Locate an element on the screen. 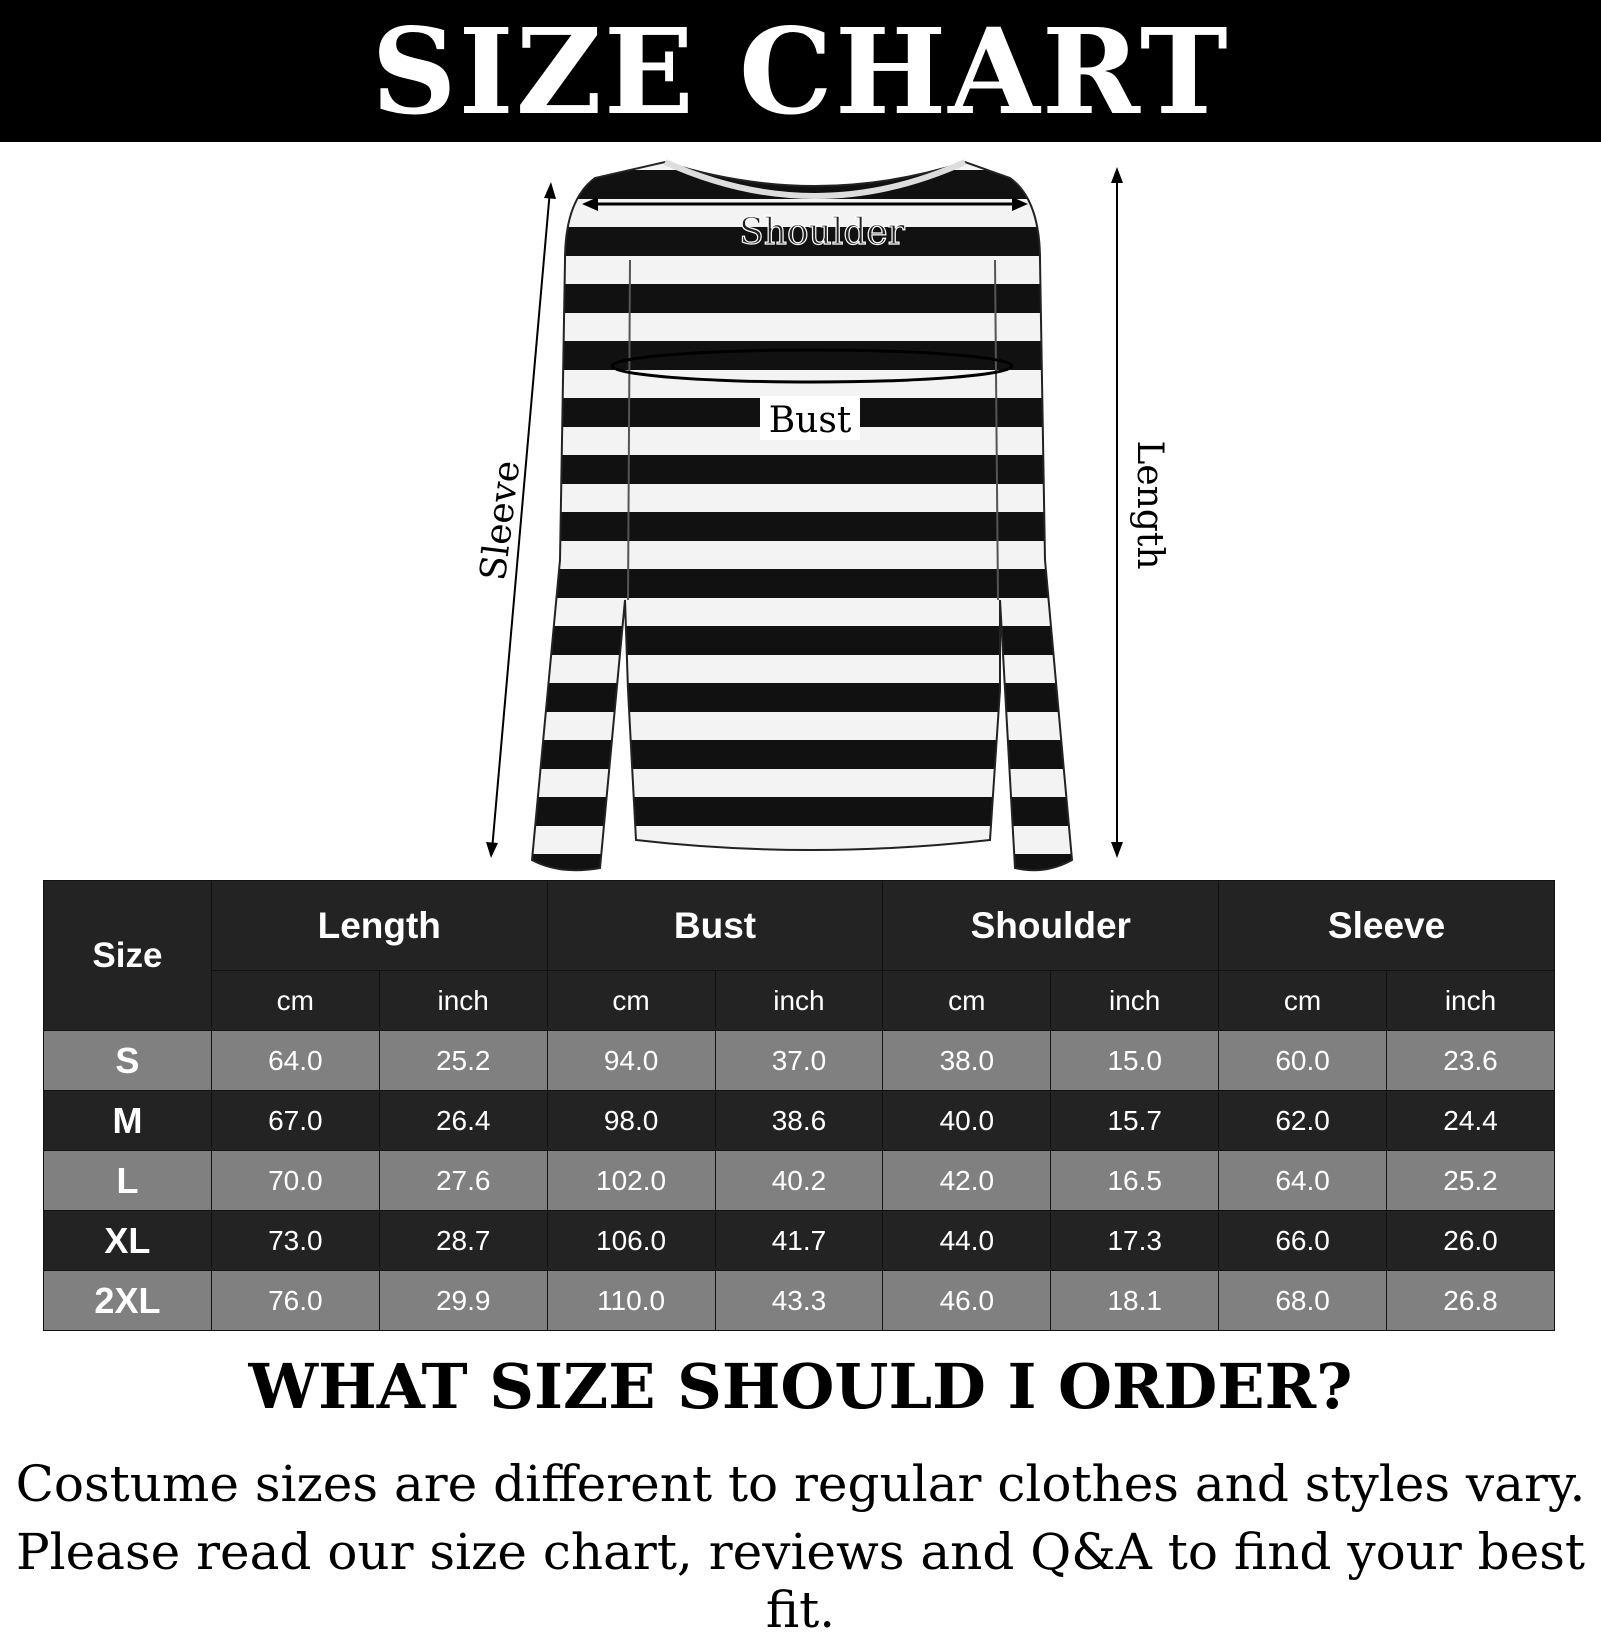  table-row: XL 73.0 28.7 106.0 41.7 44.0 17.3 66.0 26.0 is located at coordinates (799, 1240).